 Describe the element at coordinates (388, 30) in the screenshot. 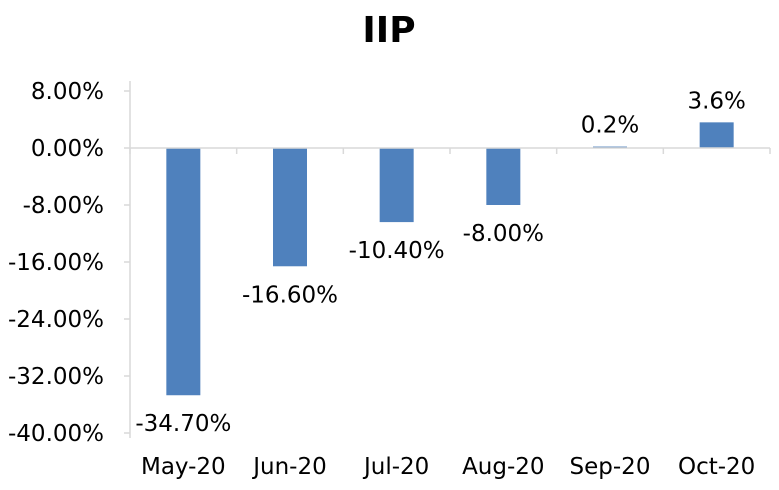

I see `chart-title: IIP` at that location.